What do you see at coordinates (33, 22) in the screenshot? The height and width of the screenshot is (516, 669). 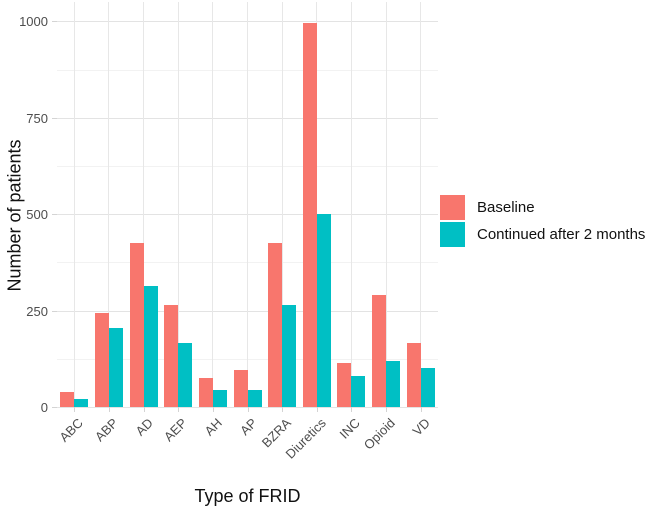 I see `y-tick-label: 1000` at bounding box center [33, 22].